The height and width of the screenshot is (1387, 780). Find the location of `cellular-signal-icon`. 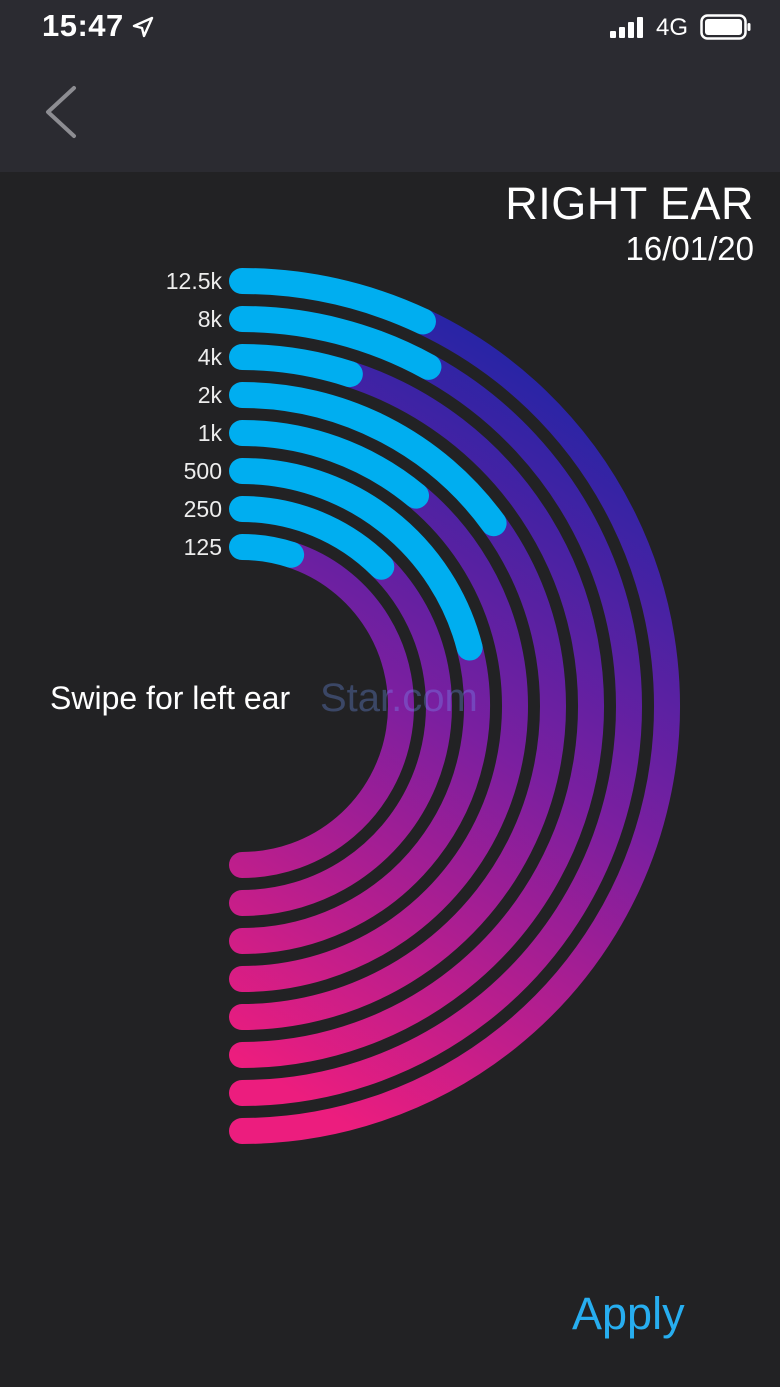

cellular-signal-icon is located at coordinates (626, 27).